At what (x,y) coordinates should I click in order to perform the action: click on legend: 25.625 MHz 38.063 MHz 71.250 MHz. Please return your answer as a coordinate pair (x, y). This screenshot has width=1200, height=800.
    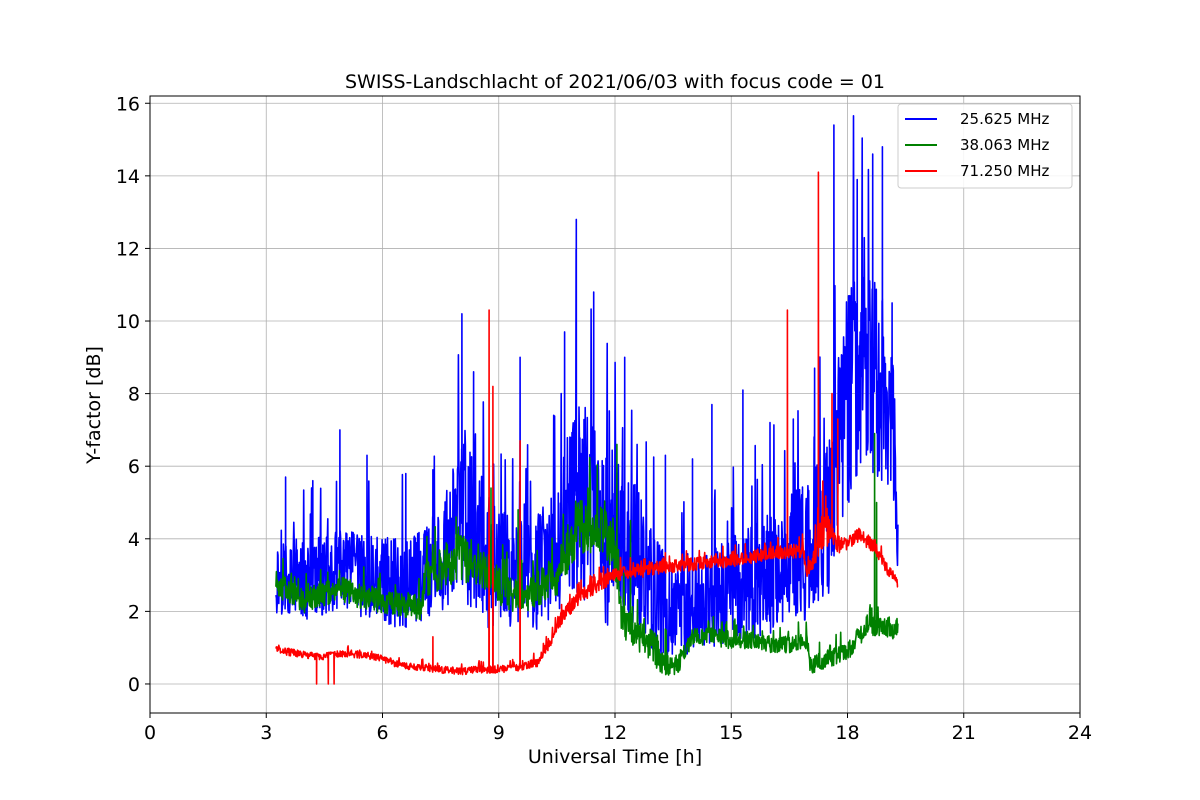
    Looking at the image, I should click on (985, 146).